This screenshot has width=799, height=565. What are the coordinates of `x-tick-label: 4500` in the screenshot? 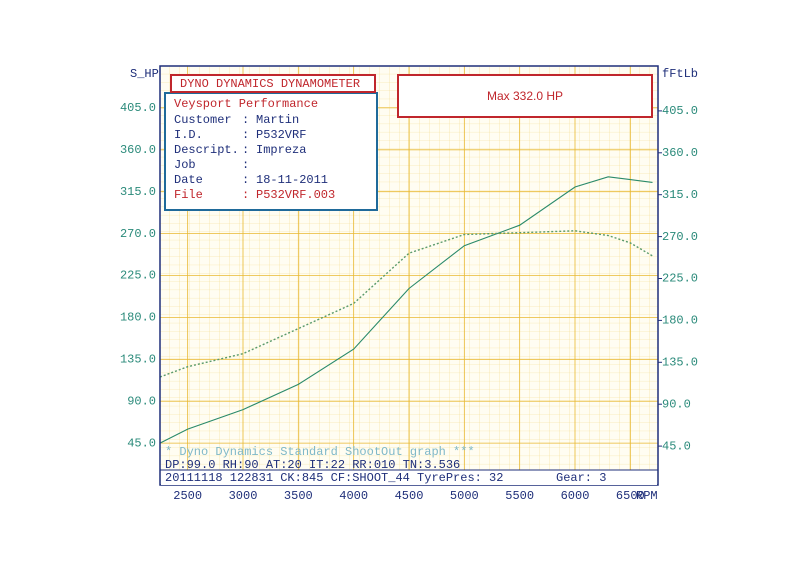 It's located at (409, 496).